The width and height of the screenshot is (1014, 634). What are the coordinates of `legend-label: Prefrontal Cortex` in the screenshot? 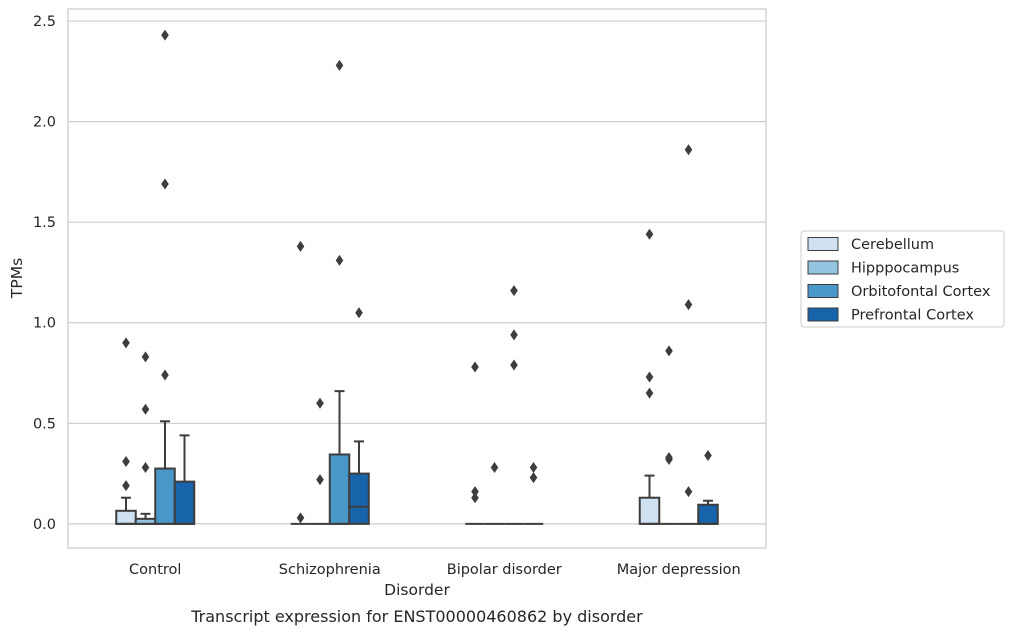 It's located at (912, 316).